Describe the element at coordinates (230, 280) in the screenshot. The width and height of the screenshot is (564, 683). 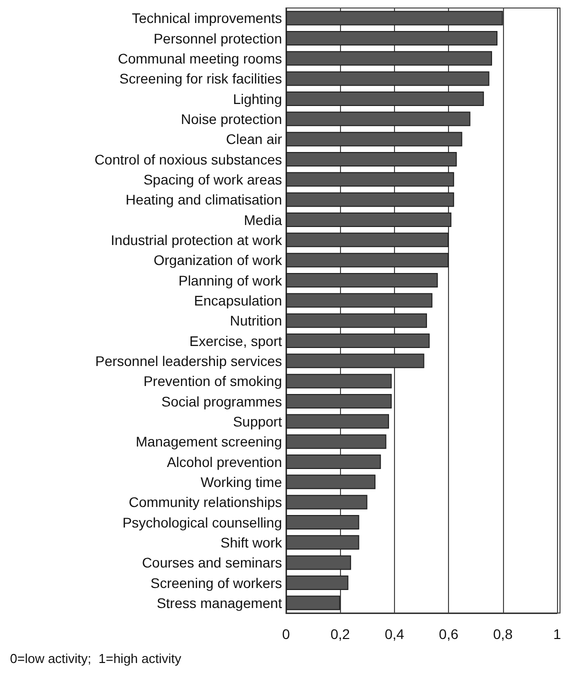
I see `y-tick-label: Planning of work` at that location.